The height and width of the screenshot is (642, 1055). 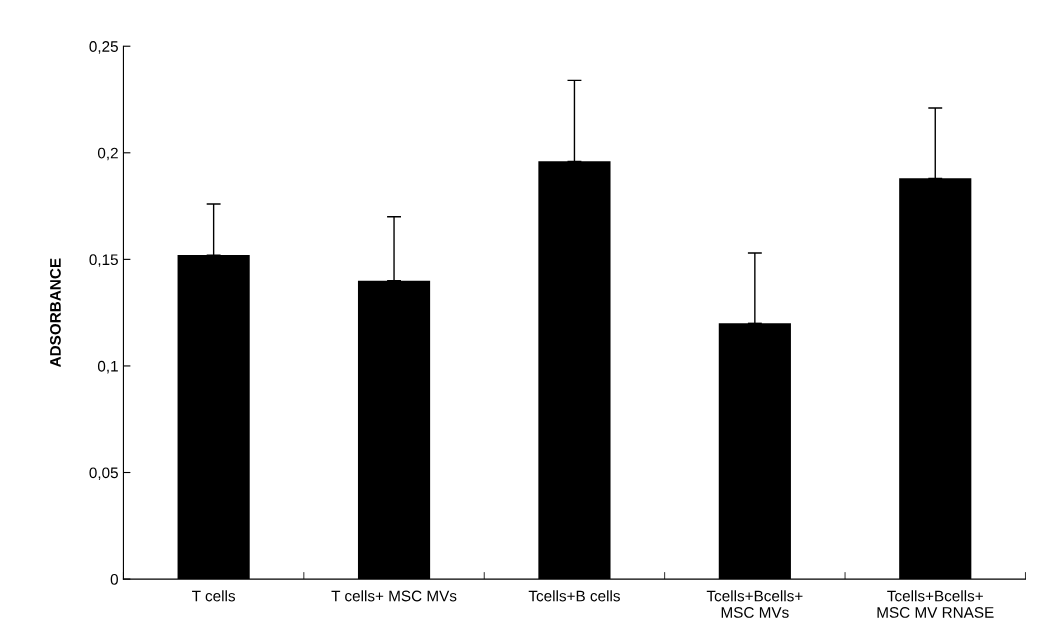 I want to click on x-tick-label: T cells+ MSC MVs, so click(x=394, y=596).